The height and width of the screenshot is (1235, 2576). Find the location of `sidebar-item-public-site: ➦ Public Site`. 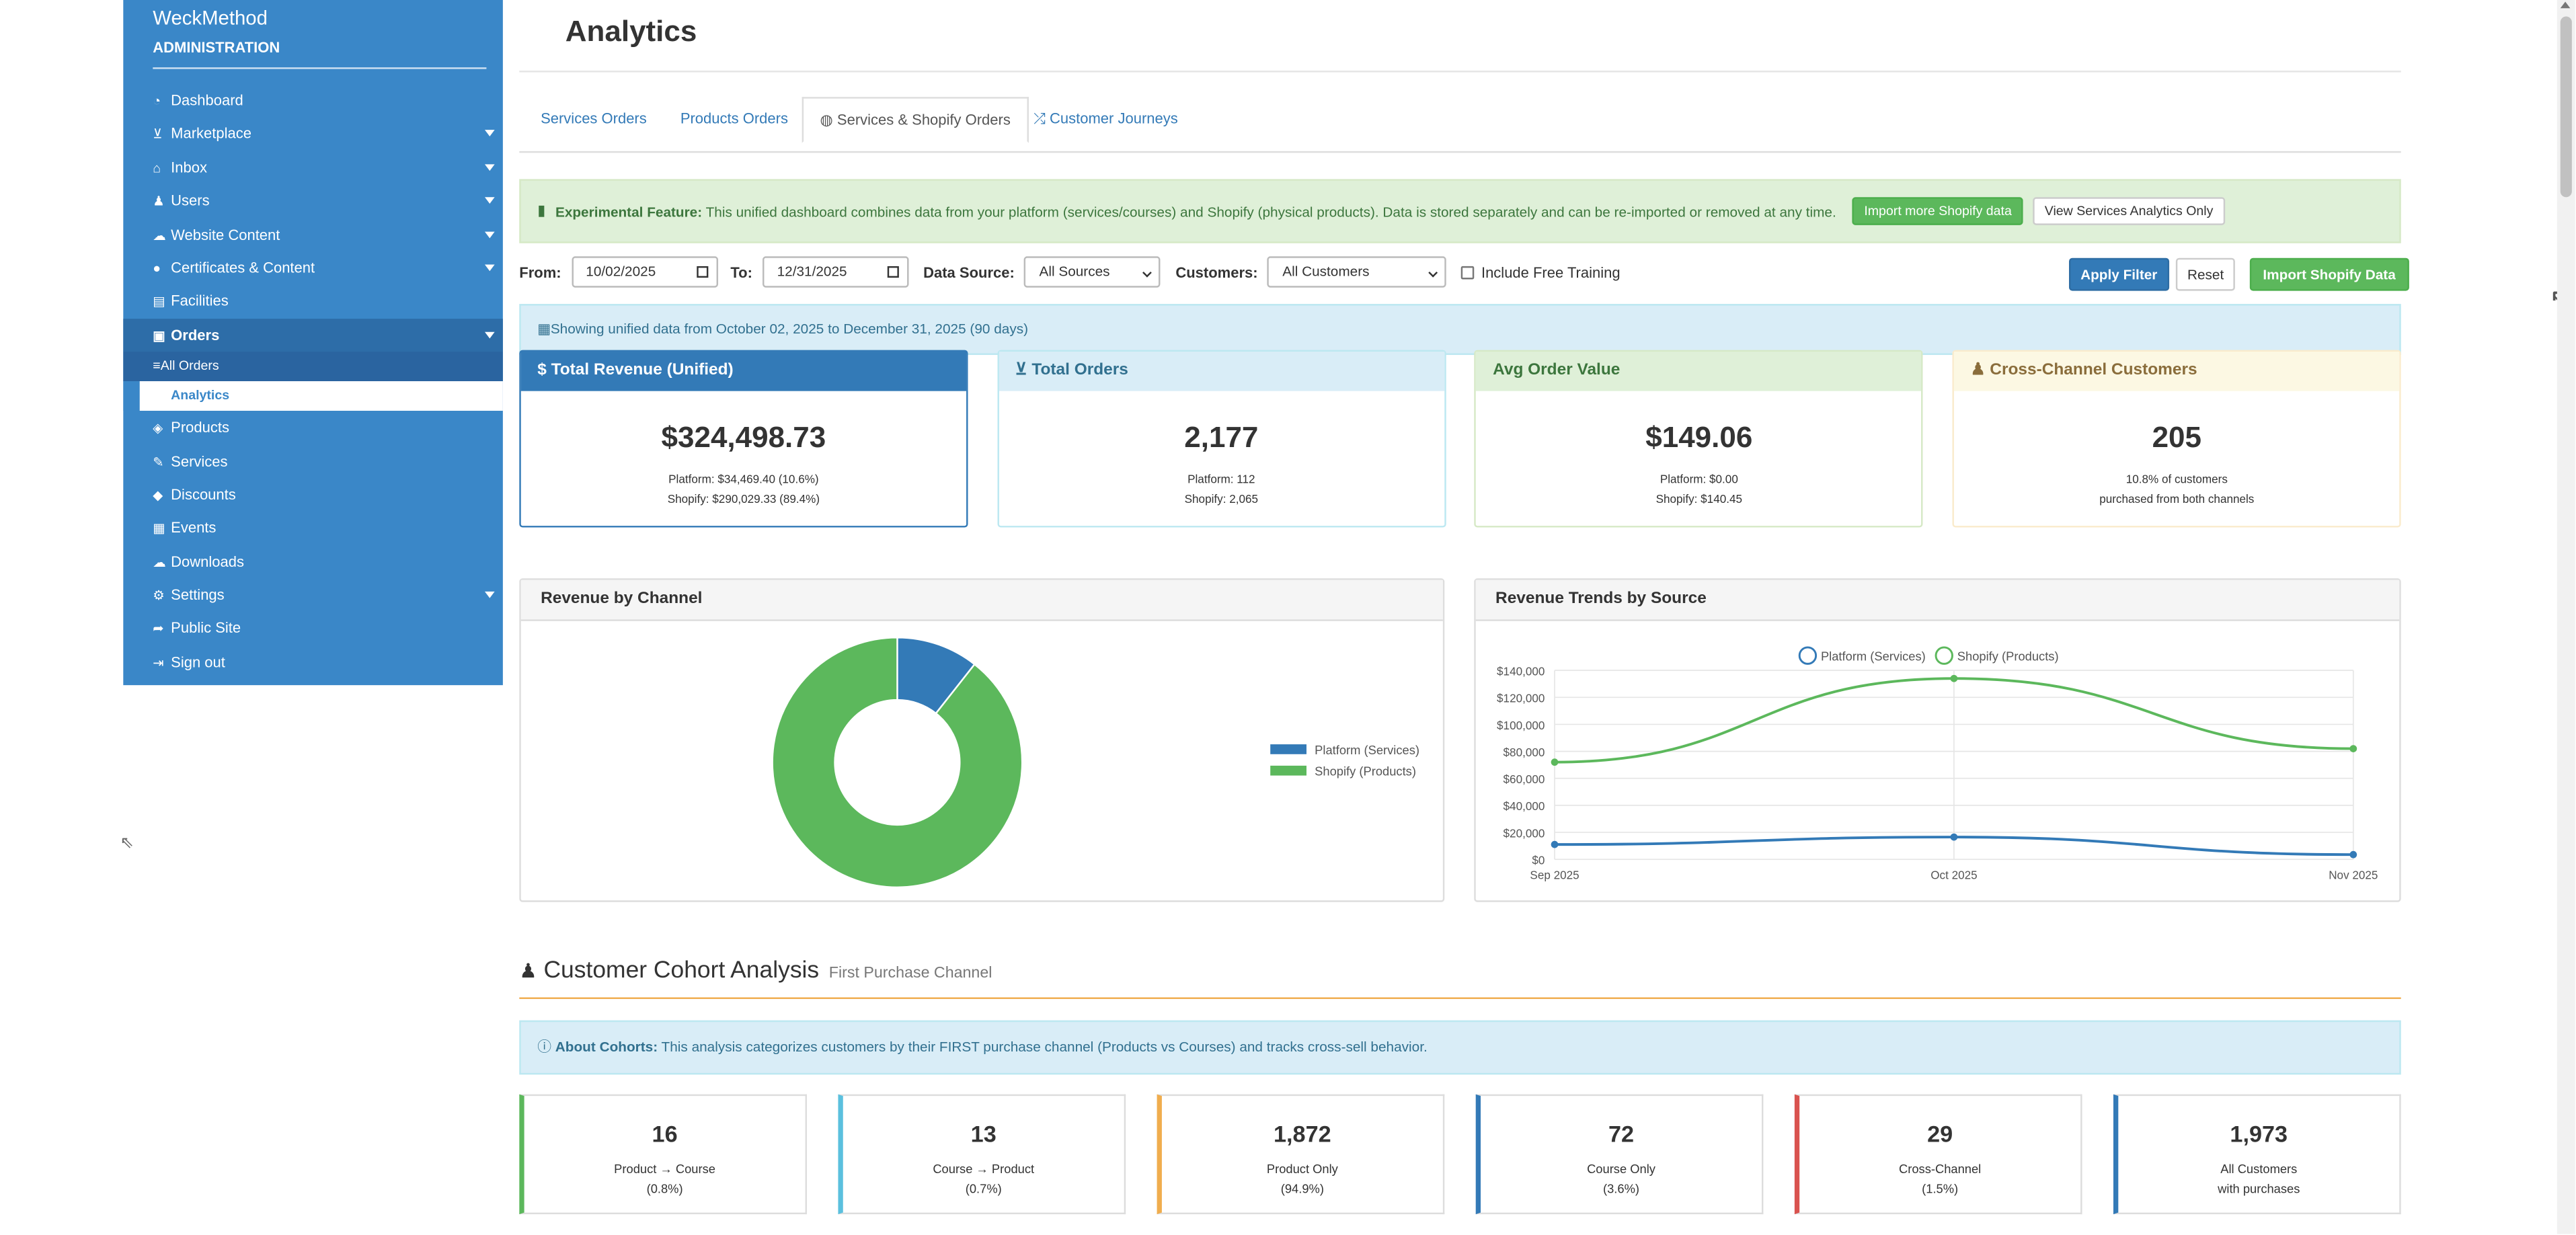

sidebar-item-public-site: ➦ Public Site is located at coordinates (313, 628).